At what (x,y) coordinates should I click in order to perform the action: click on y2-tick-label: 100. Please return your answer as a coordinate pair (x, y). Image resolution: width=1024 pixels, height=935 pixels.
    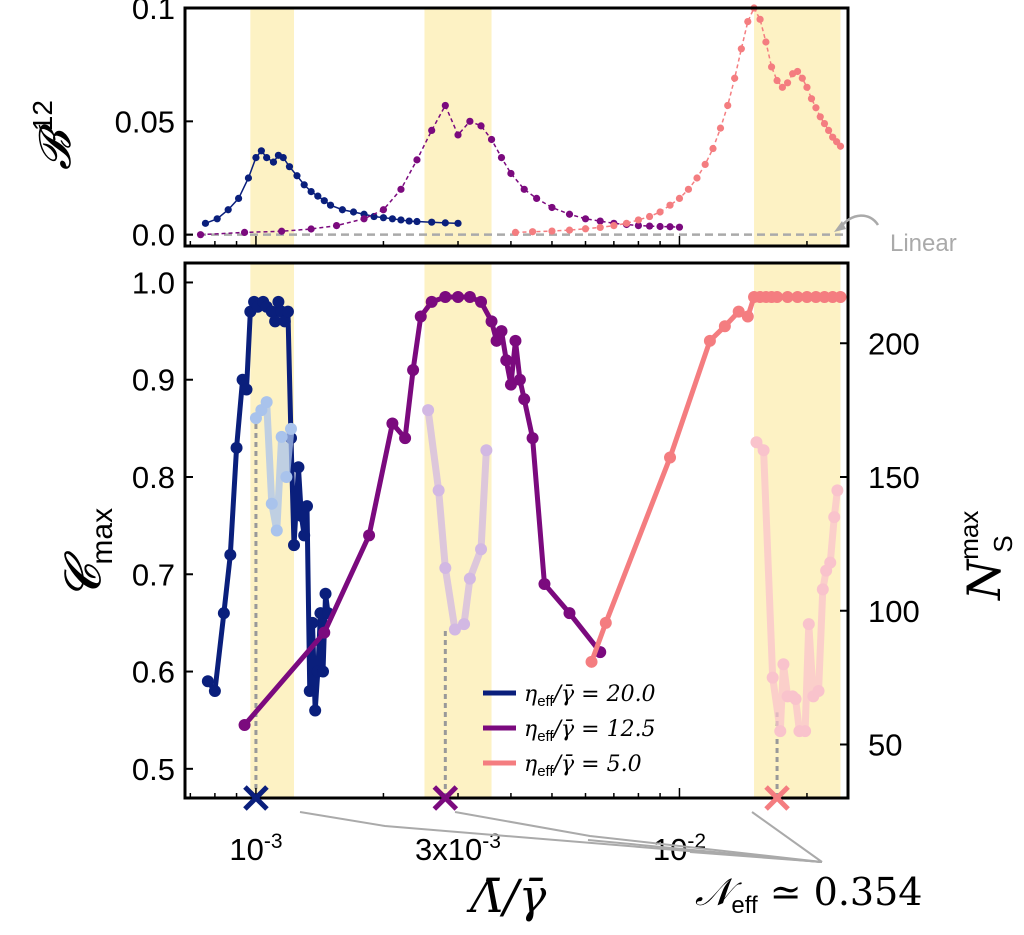
    Looking at the image, I should click on (894, 611).